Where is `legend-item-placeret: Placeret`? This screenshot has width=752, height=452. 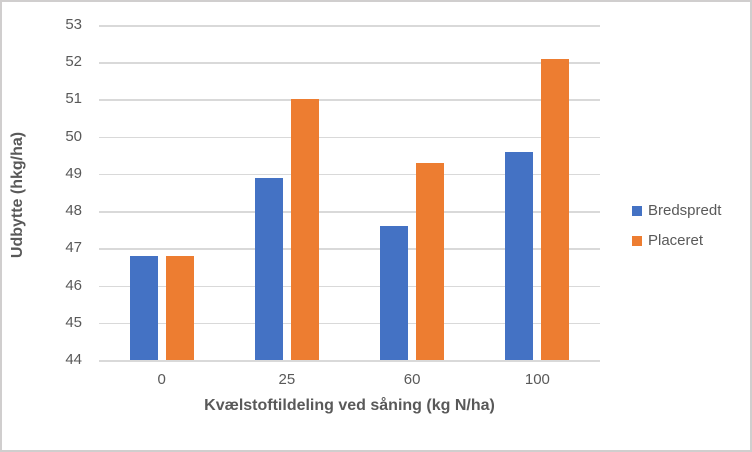
legend-item-placeret: Placeret is located at coordinates (676, 240).